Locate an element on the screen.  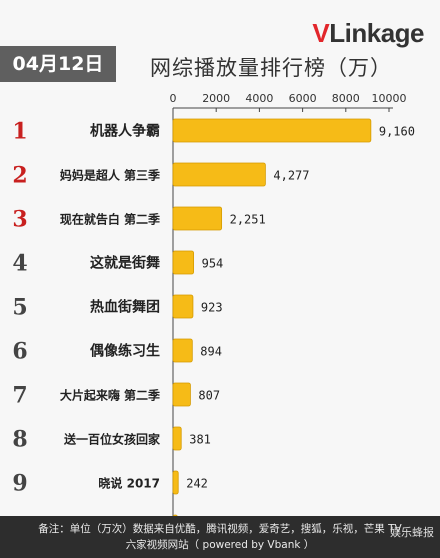
rank-number: 2 is located at coordinates (19, 176).